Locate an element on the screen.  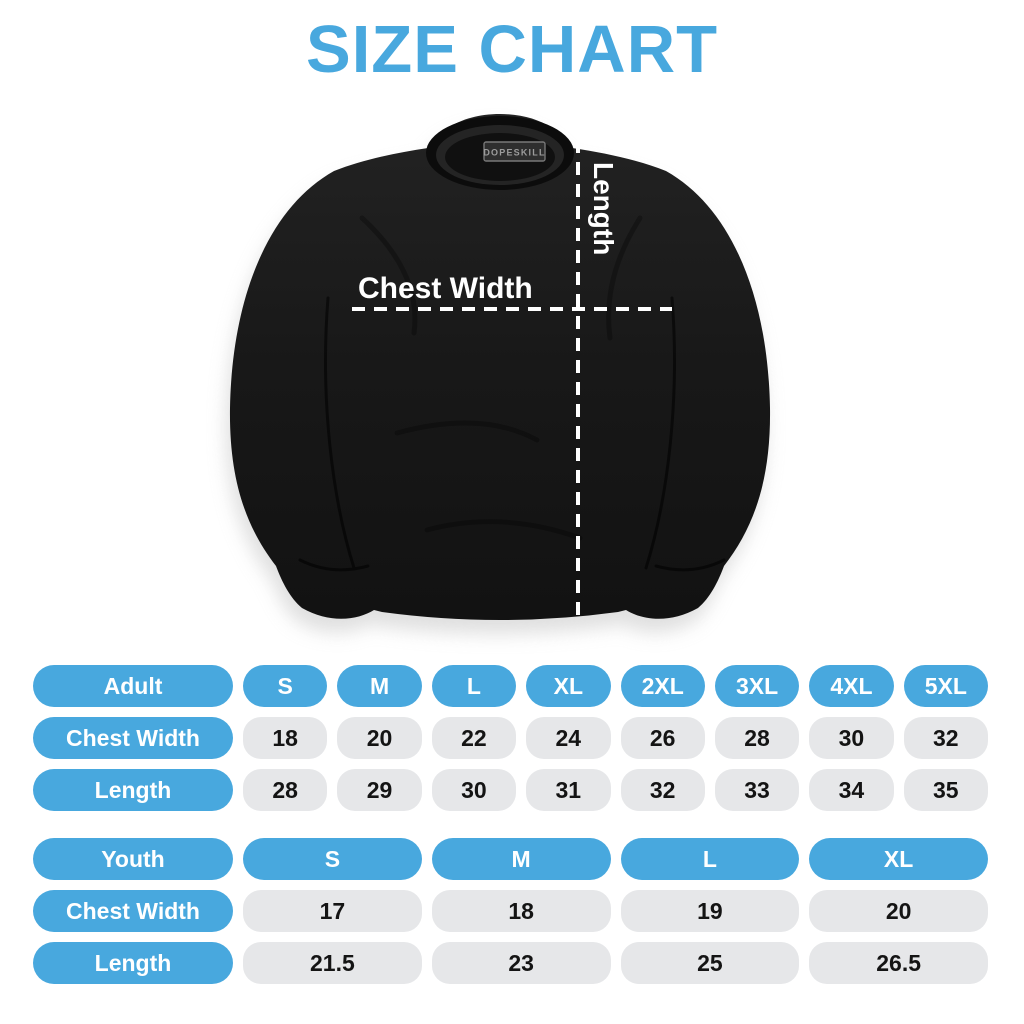
value-pill: 23 is located at coordinates (521, 963).